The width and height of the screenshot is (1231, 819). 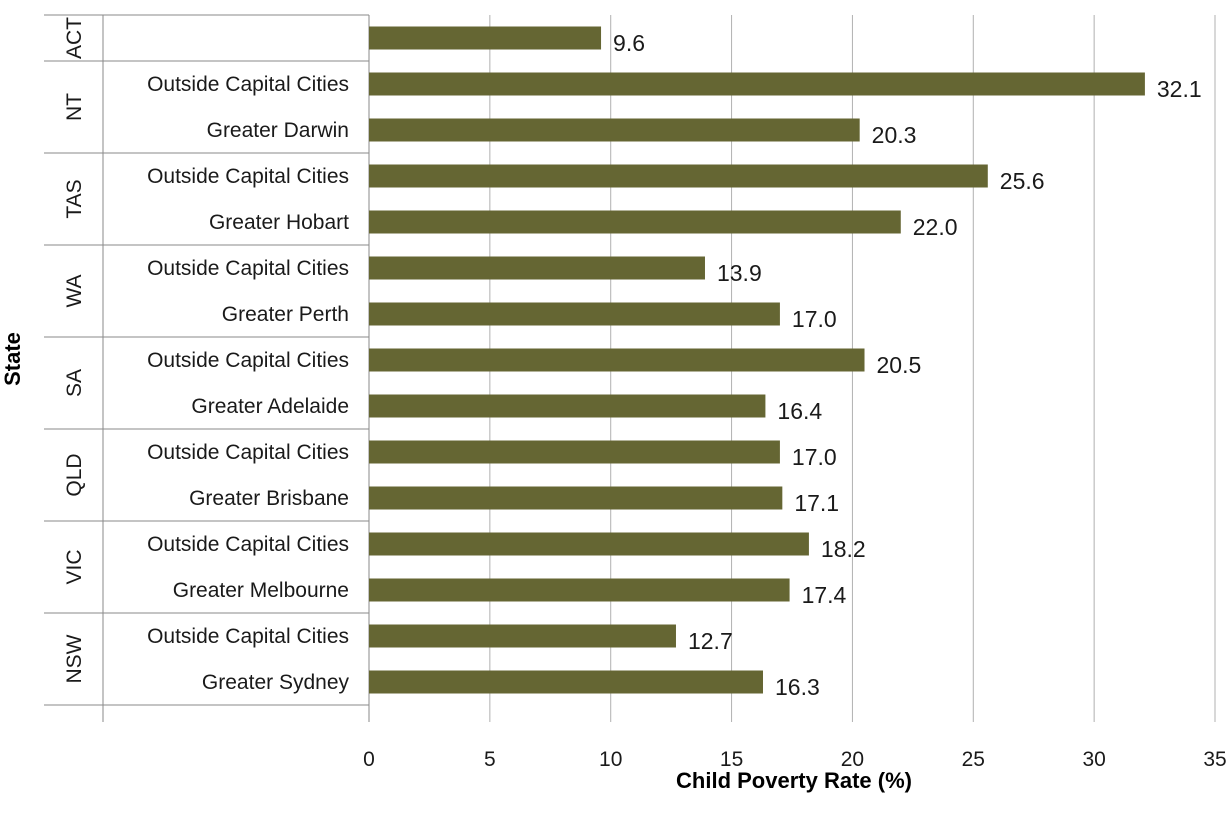 I want to click on x-tick-label: 30, so click(x=1093, y=759).